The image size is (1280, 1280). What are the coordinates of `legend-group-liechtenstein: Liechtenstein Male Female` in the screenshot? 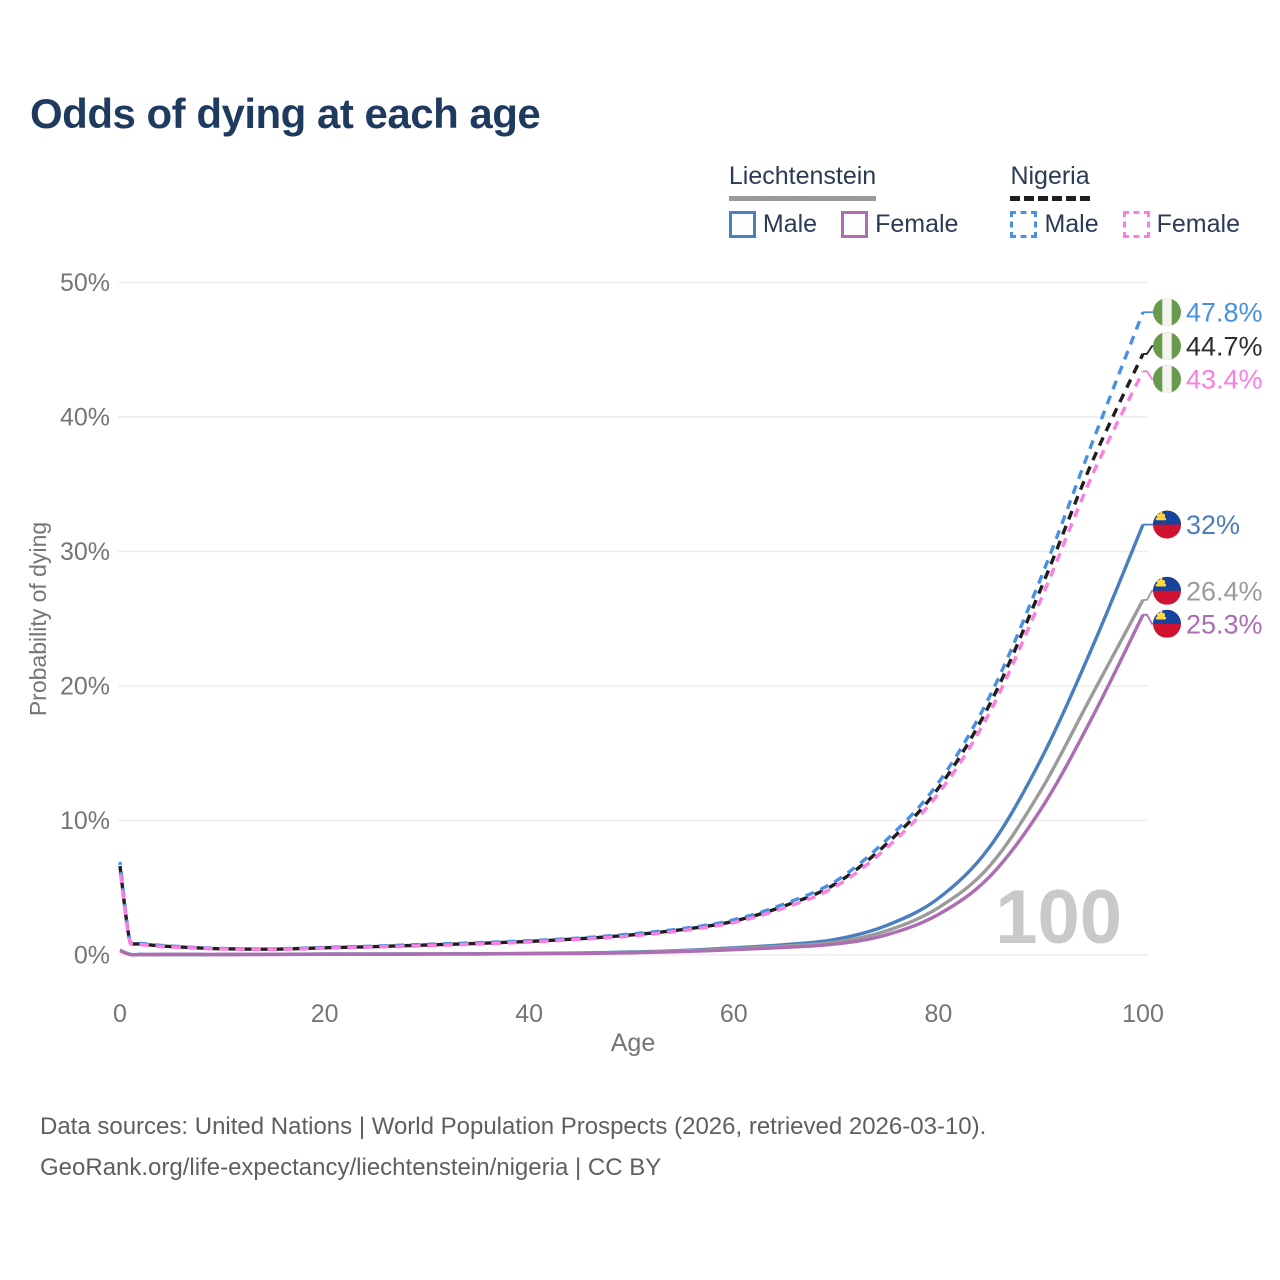 It's located at (843, 200).